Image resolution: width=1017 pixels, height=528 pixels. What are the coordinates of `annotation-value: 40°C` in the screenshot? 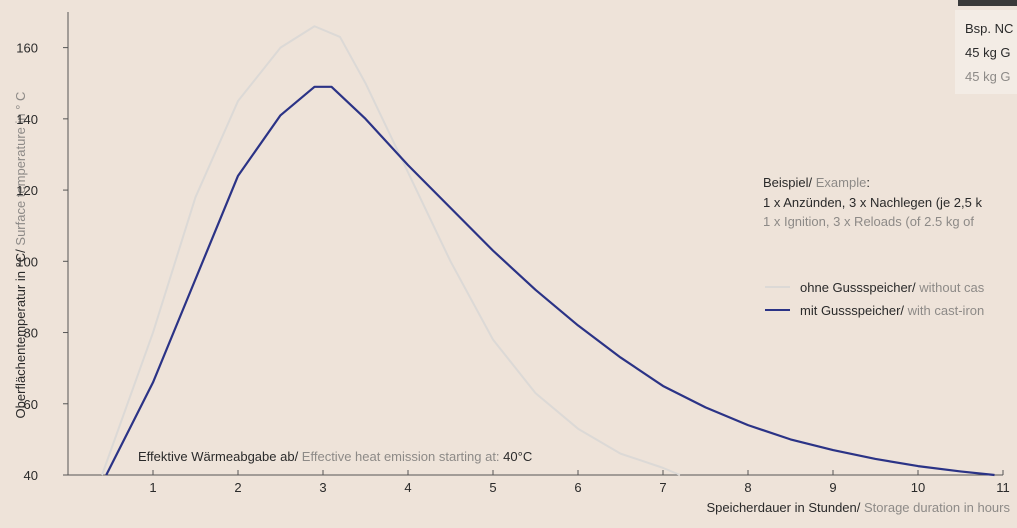 It's located at (517, 456).